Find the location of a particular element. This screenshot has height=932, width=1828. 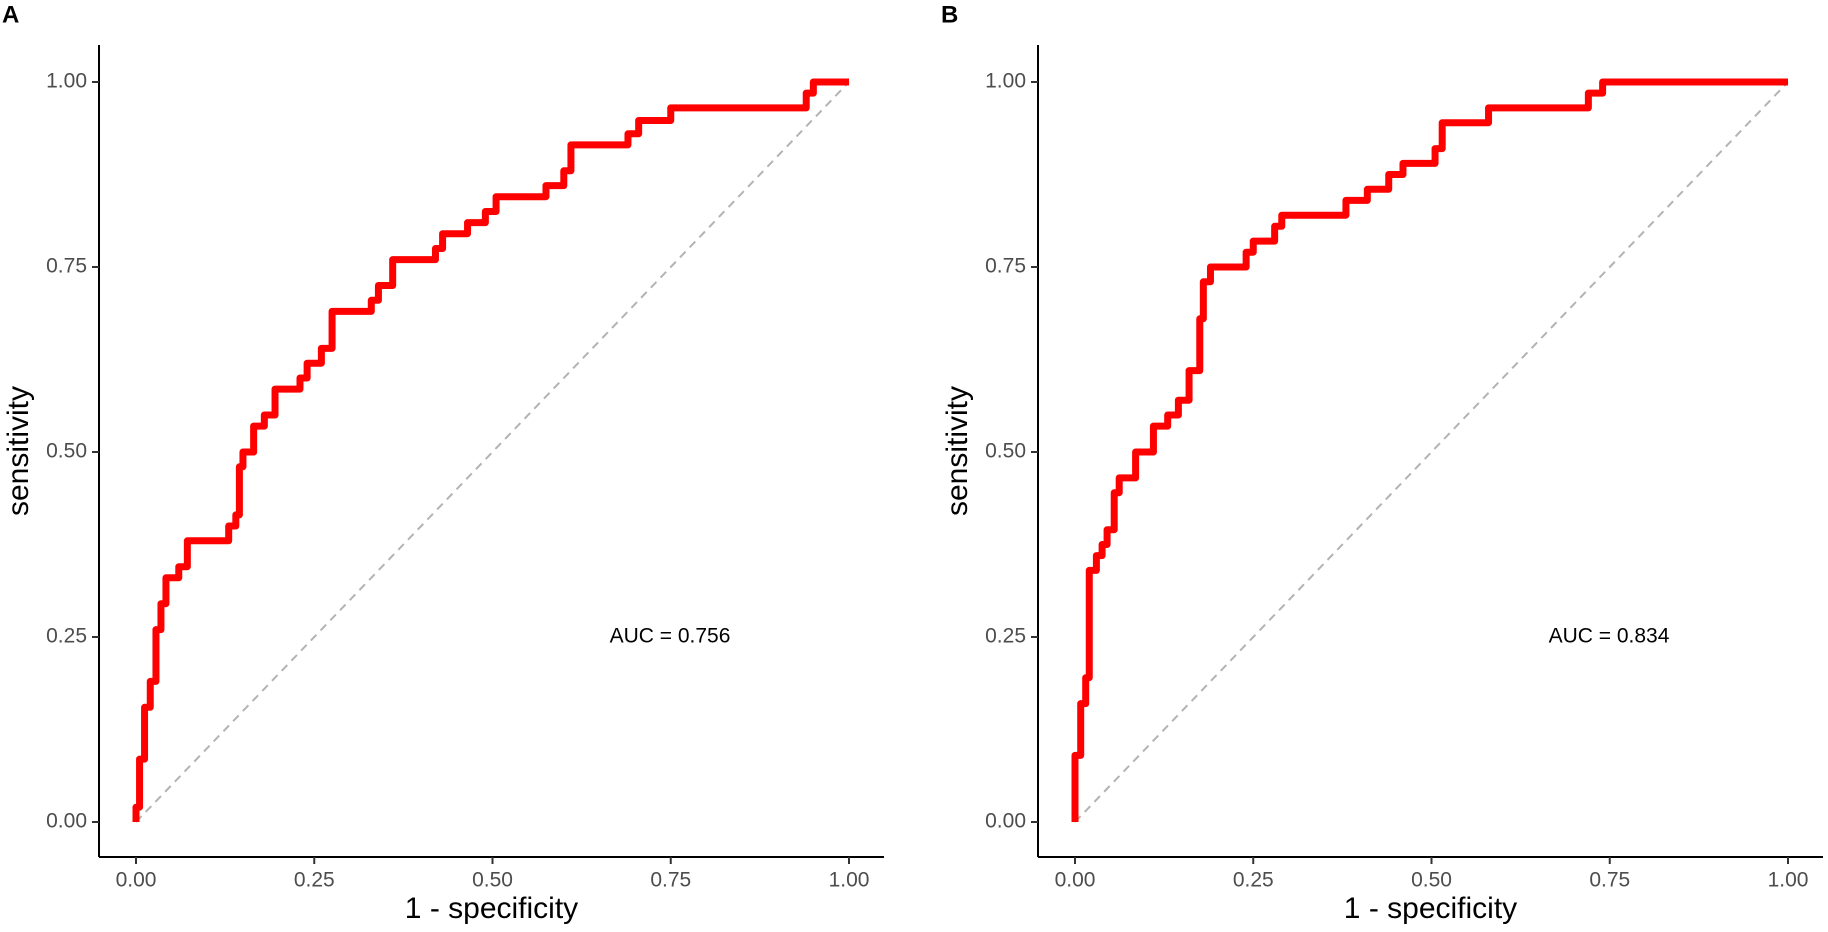

auc-annotation: AUC = 0.834 is located at coordinates (1609, 636).